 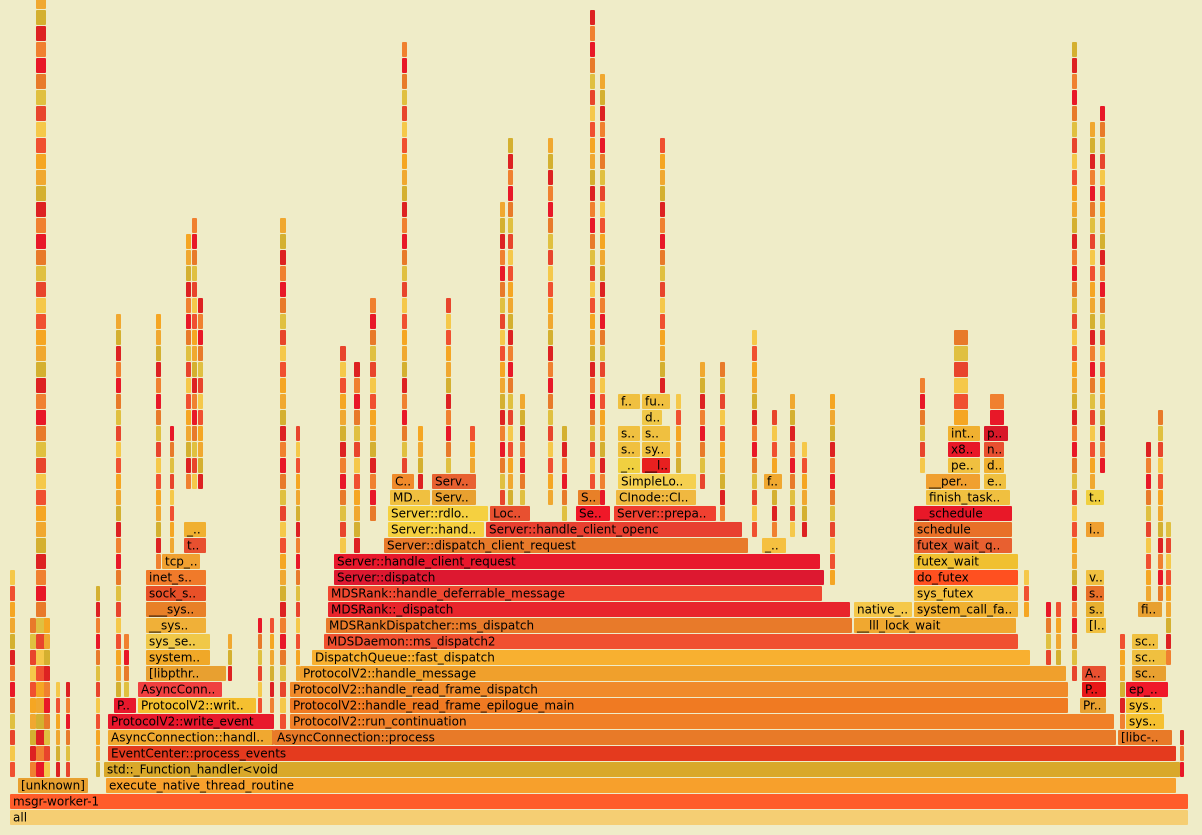 I want to click on frame: AsyncConnection::process, so click(x=695, y=737).